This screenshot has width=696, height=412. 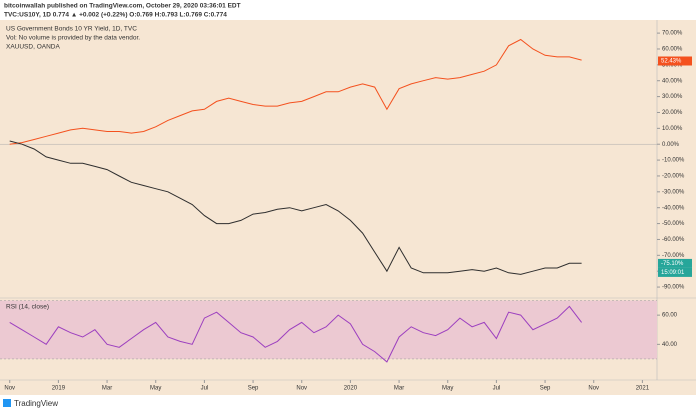 I want to click on y-tick-label: -20.00%, so click(x=673, y=177).